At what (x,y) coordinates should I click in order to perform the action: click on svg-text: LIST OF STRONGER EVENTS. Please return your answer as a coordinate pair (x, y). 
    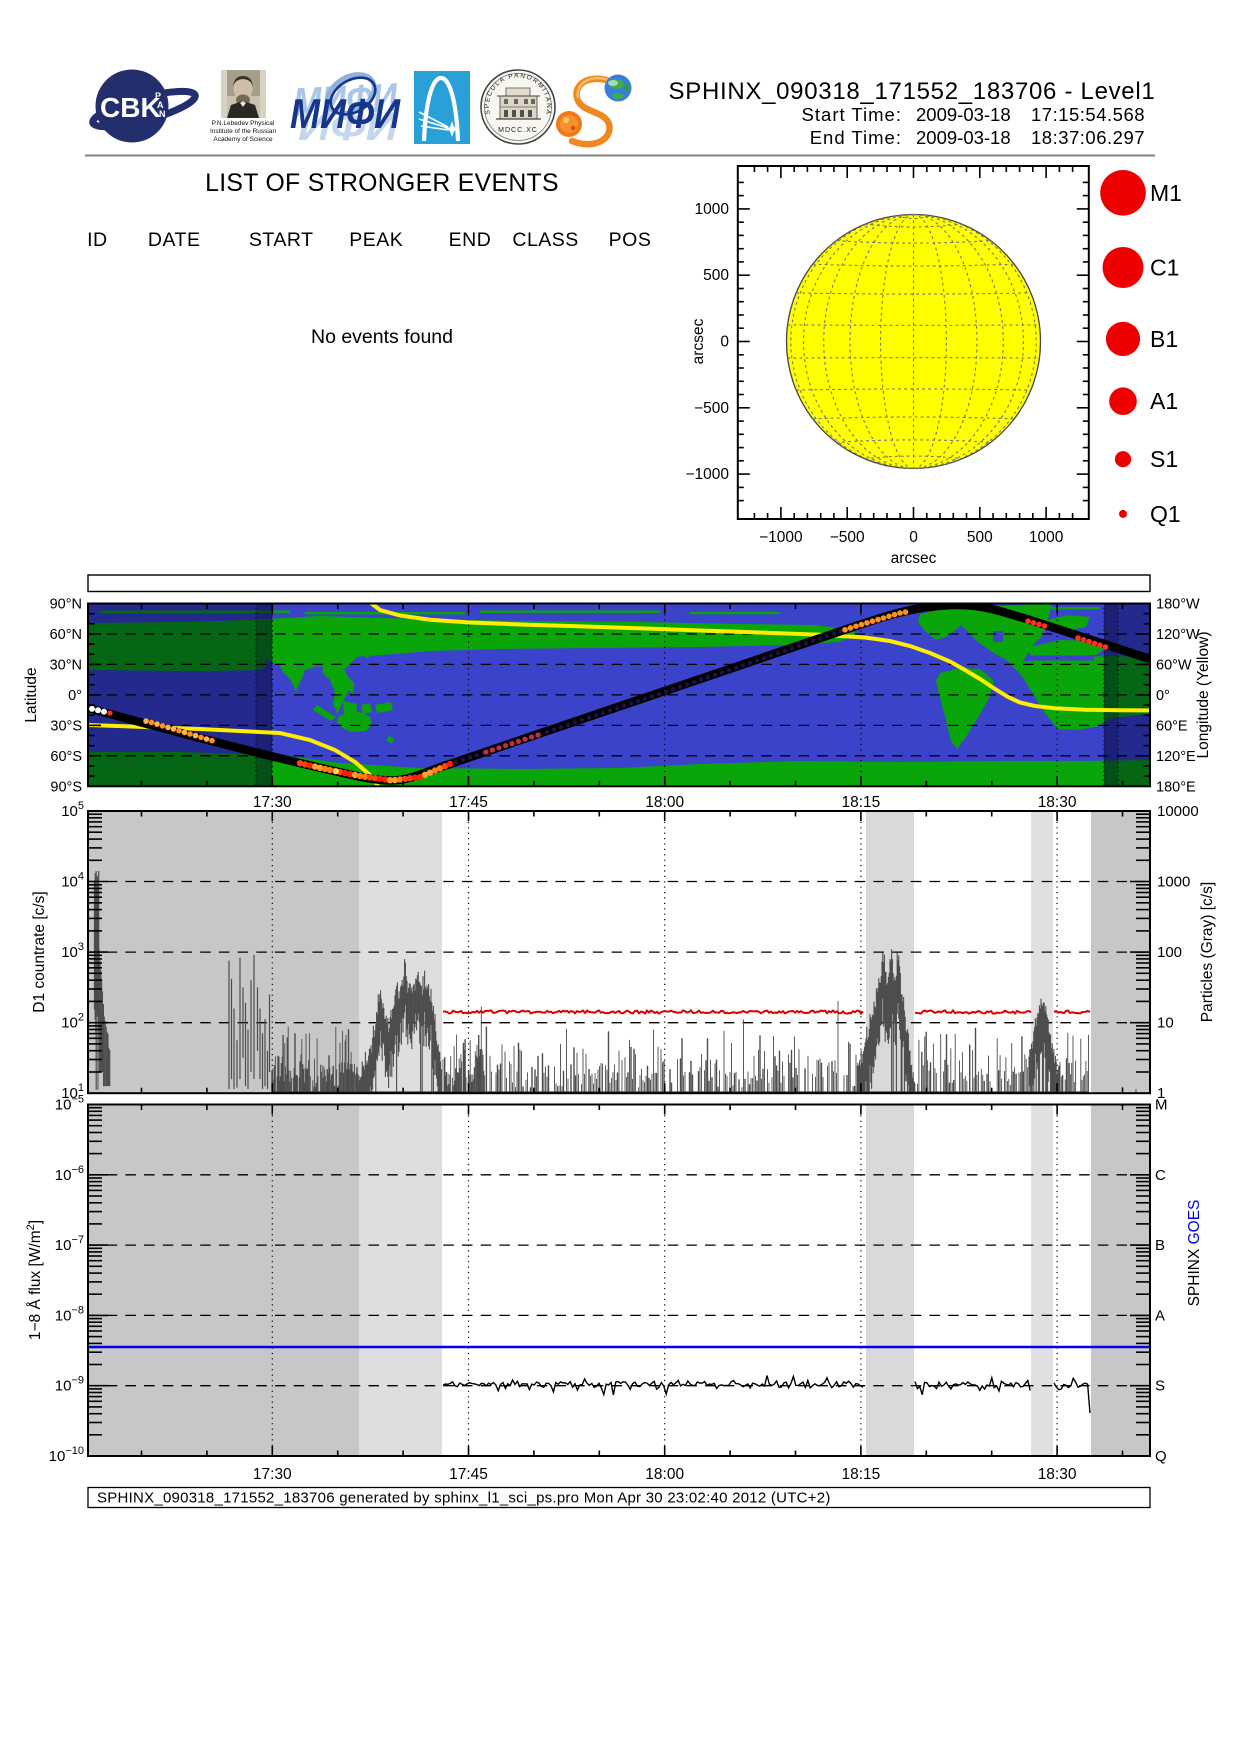
    Looking at the image, I should click on (382, 183).